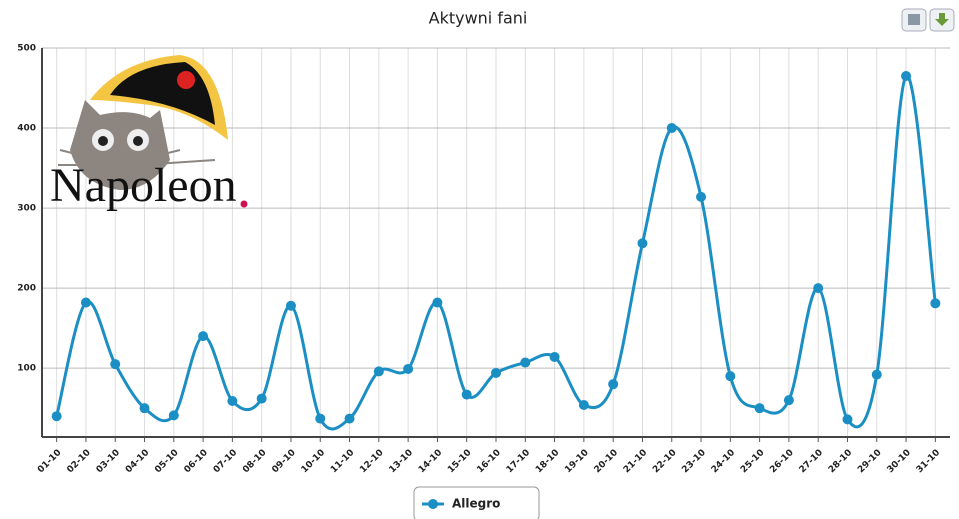  I want to click on x-tick-label: 14-10, so click(430, 461).